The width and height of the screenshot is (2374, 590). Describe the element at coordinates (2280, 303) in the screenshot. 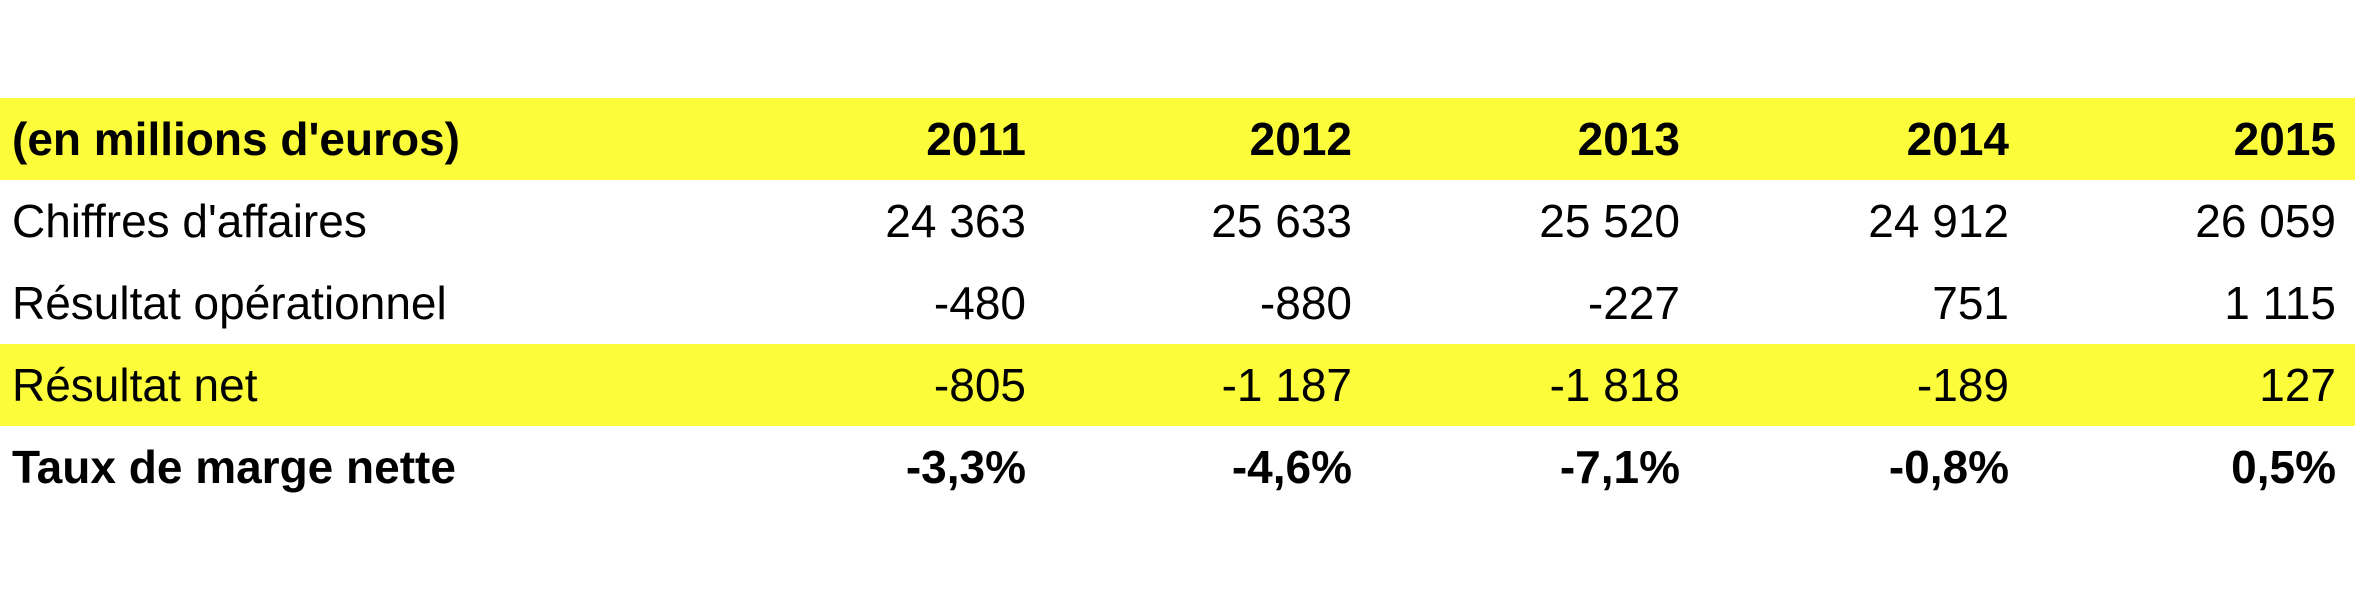

I see `value-cell: 1 115` at that location.